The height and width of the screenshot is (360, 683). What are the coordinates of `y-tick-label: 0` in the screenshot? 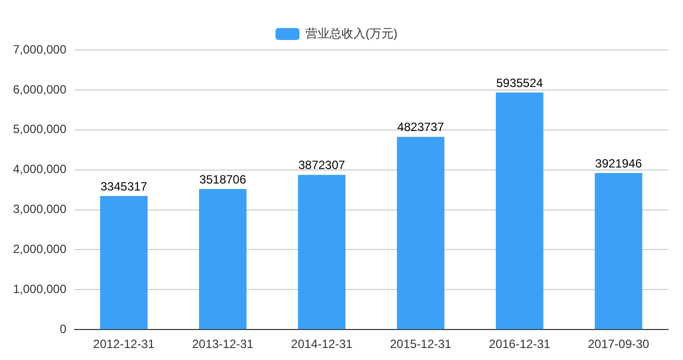 It's located at (63, 329).